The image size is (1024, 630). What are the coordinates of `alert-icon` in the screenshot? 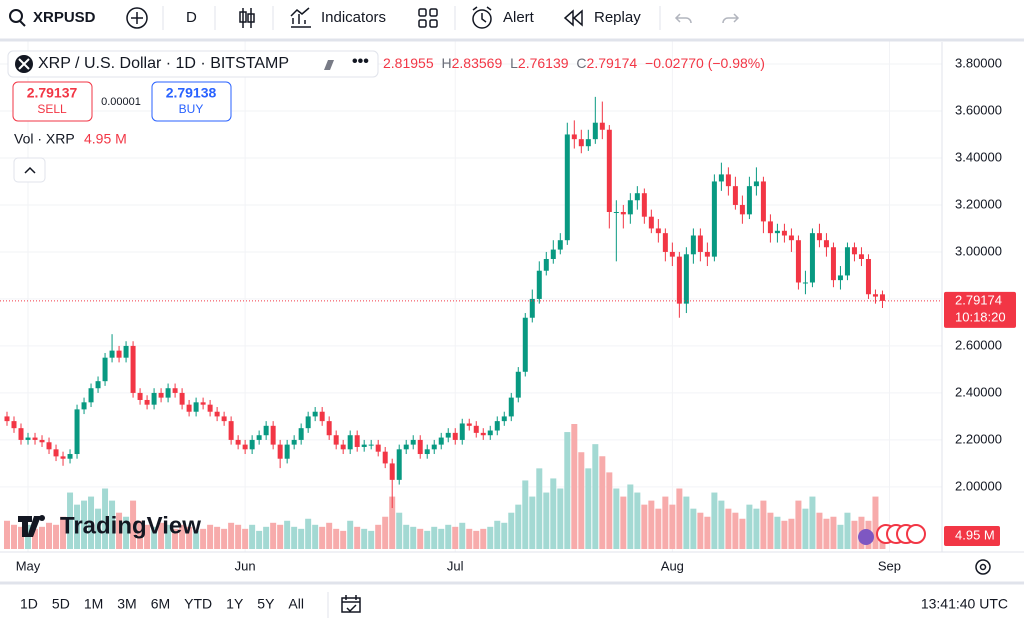 It's located at (482, 19).